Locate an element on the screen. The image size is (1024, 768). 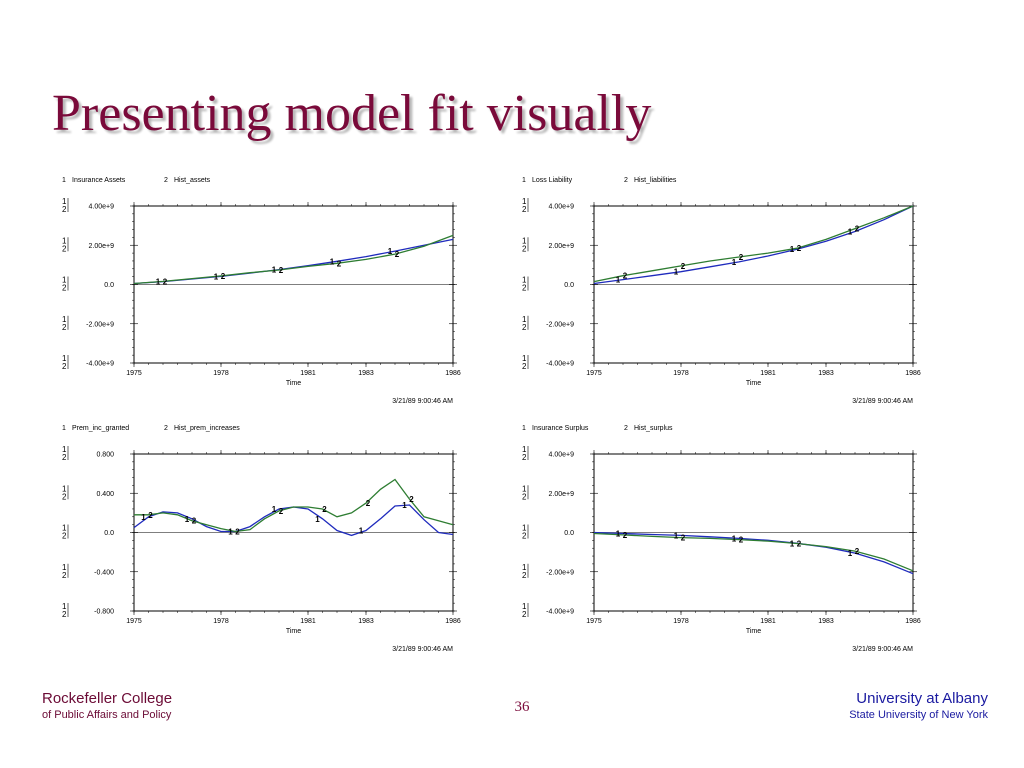
y-tick-label: 0.800 is located at coordinates (105, 455).